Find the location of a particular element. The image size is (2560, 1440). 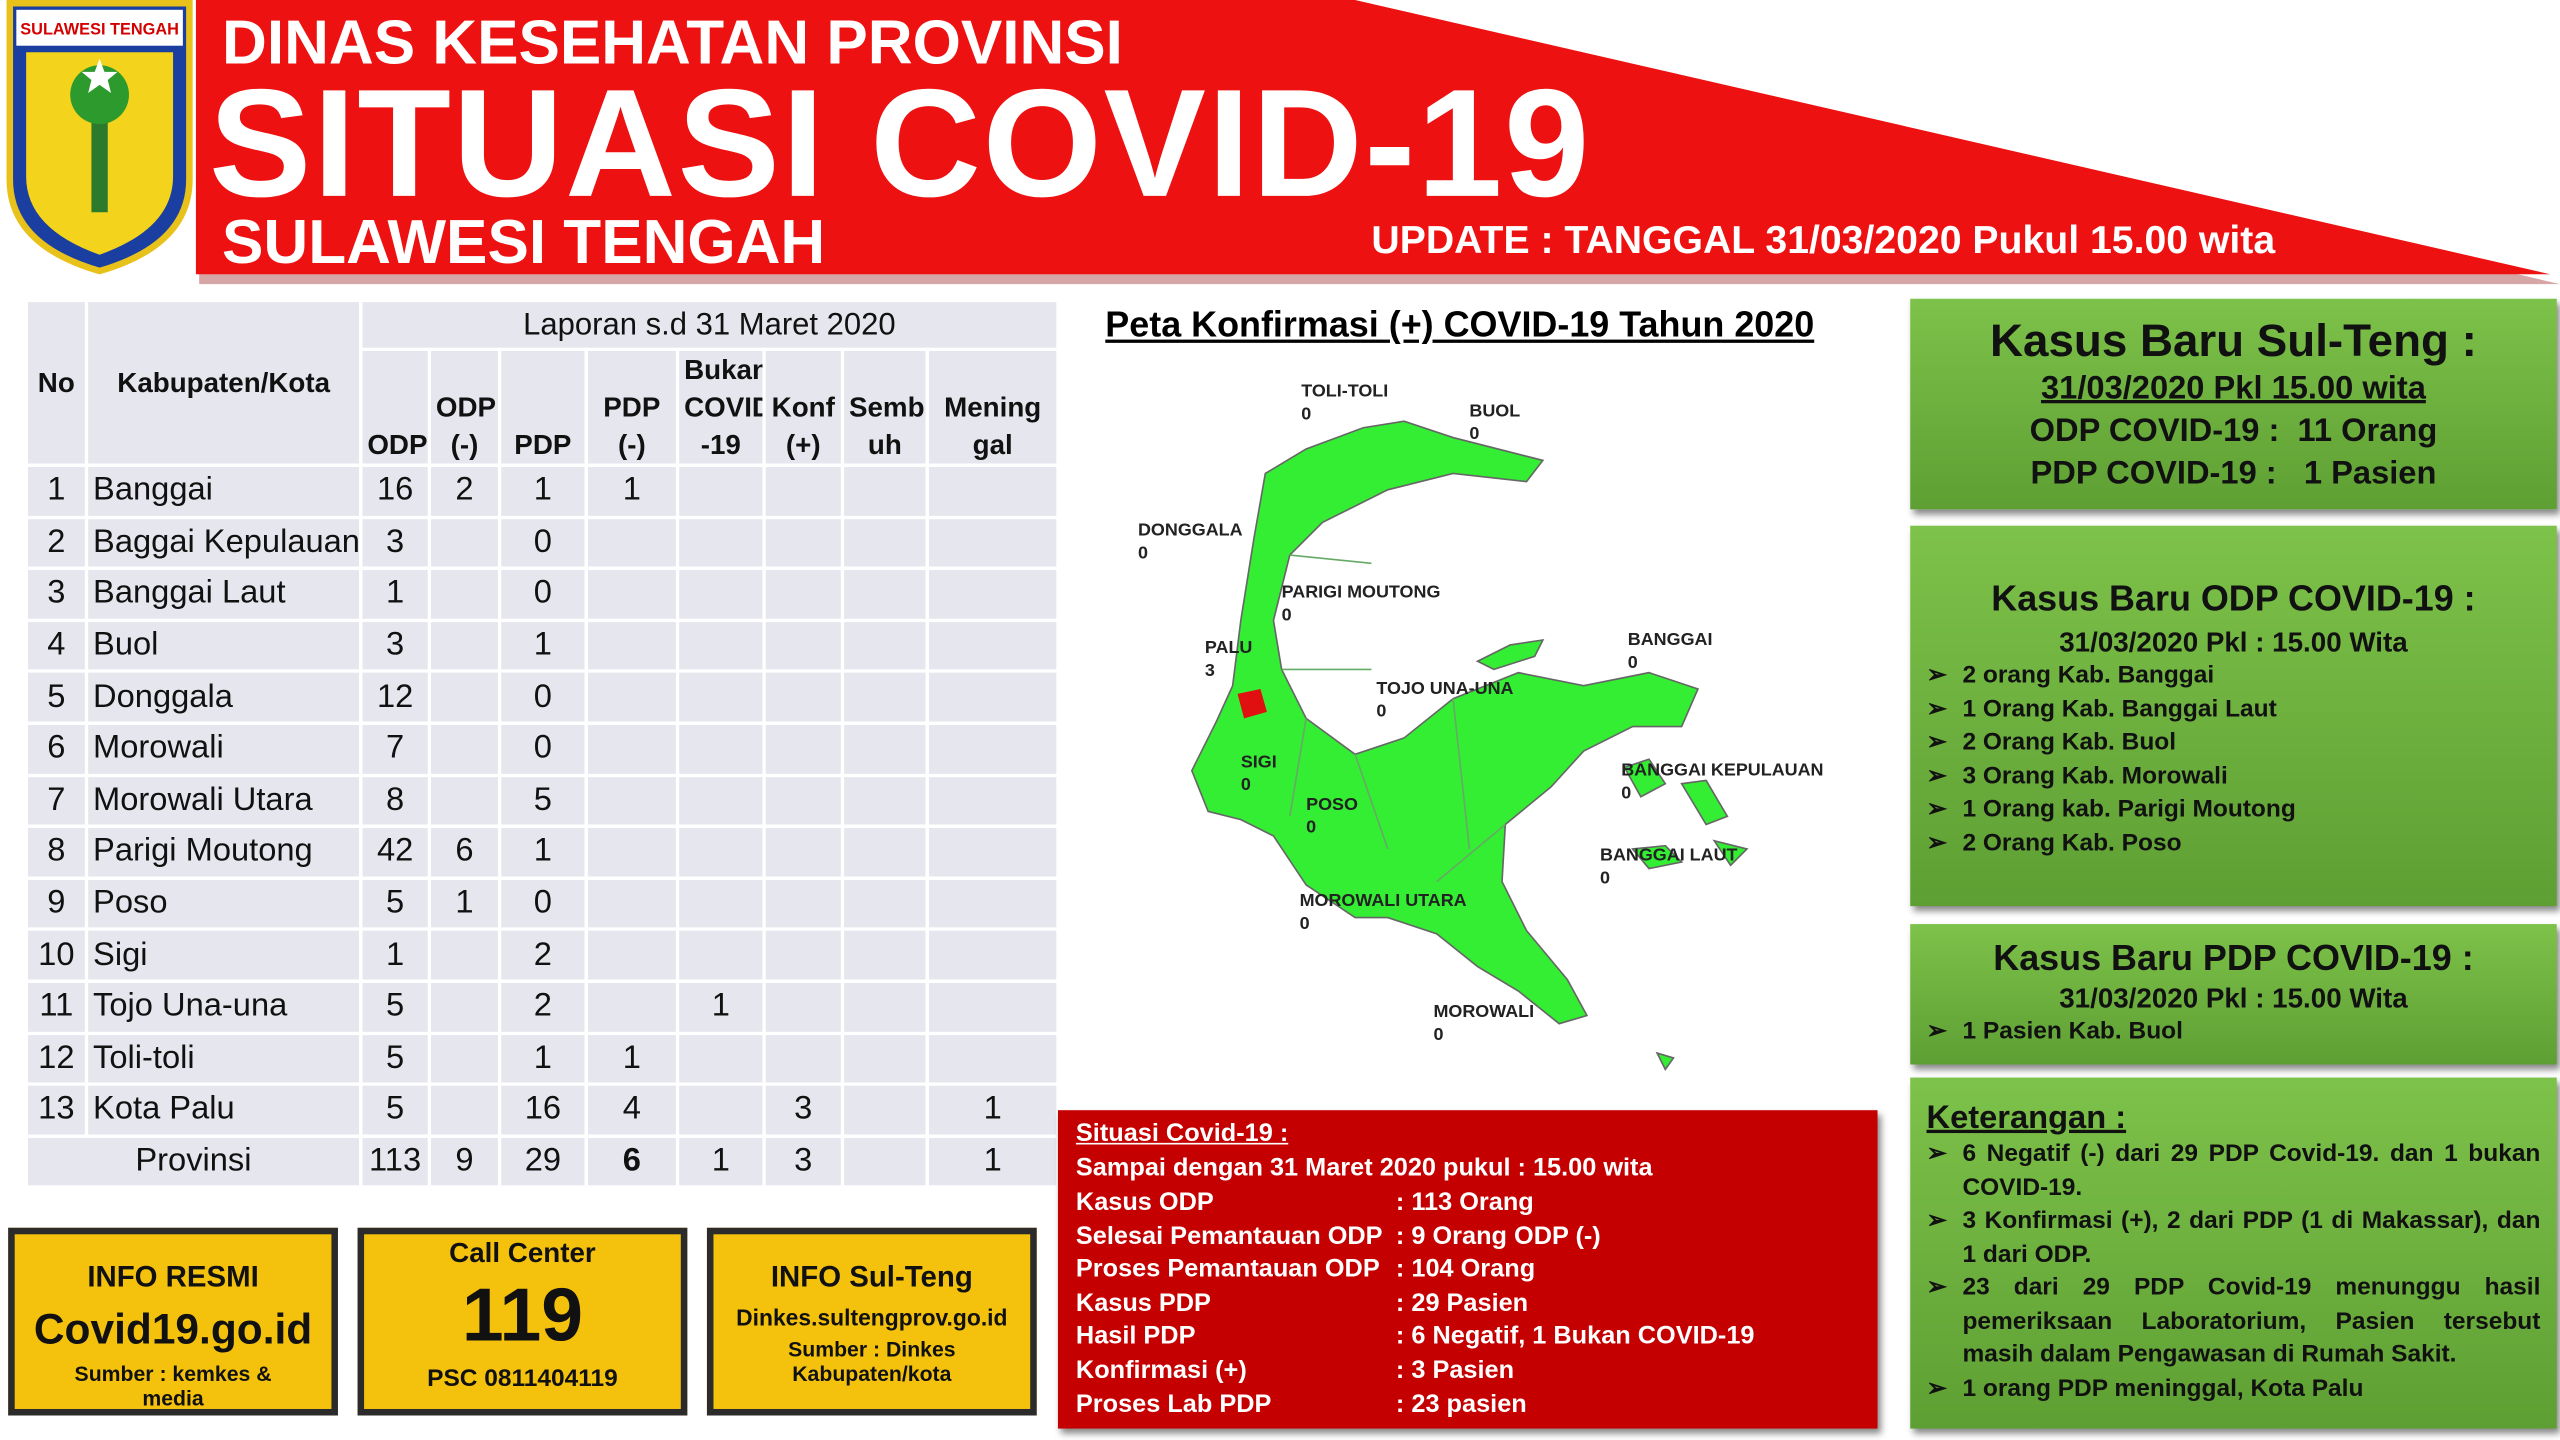

list-item: 1 Orang kab. Parigi Moutong is located at coordinates (2242, 809).